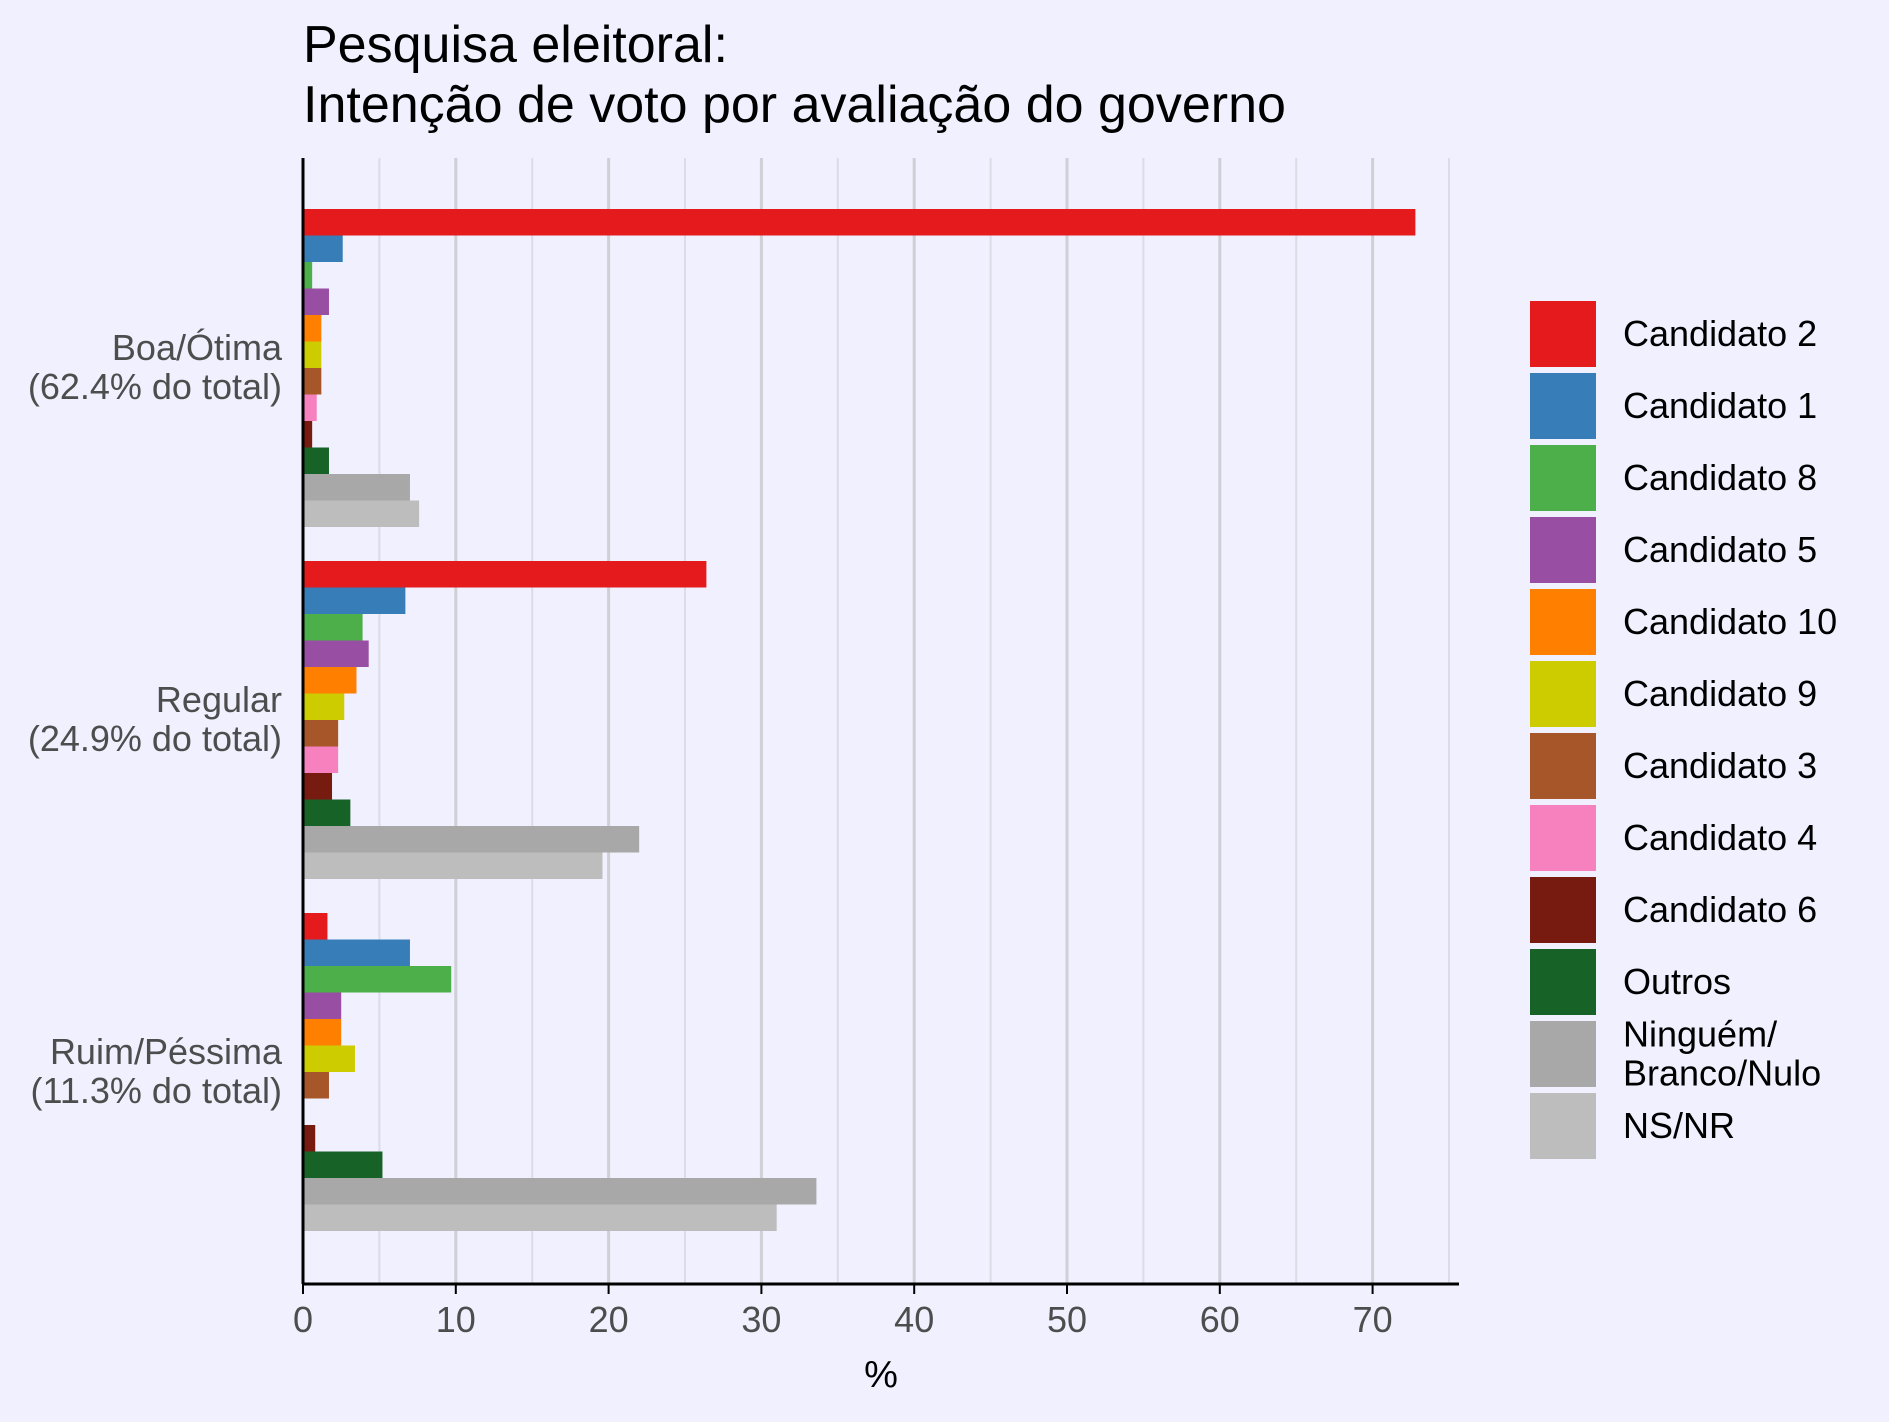  Describe the element at coordinates (1720, 477) in the screenshot. I see `legend-label: Candidato 8` at that location.